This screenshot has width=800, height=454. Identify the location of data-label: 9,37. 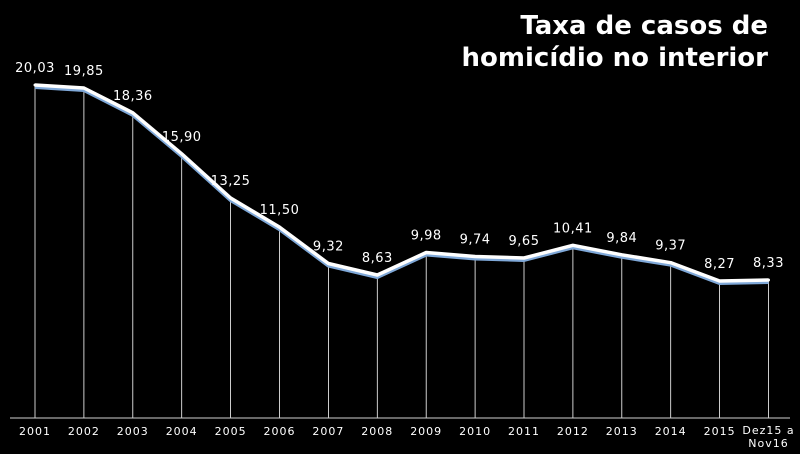
(670, 246).